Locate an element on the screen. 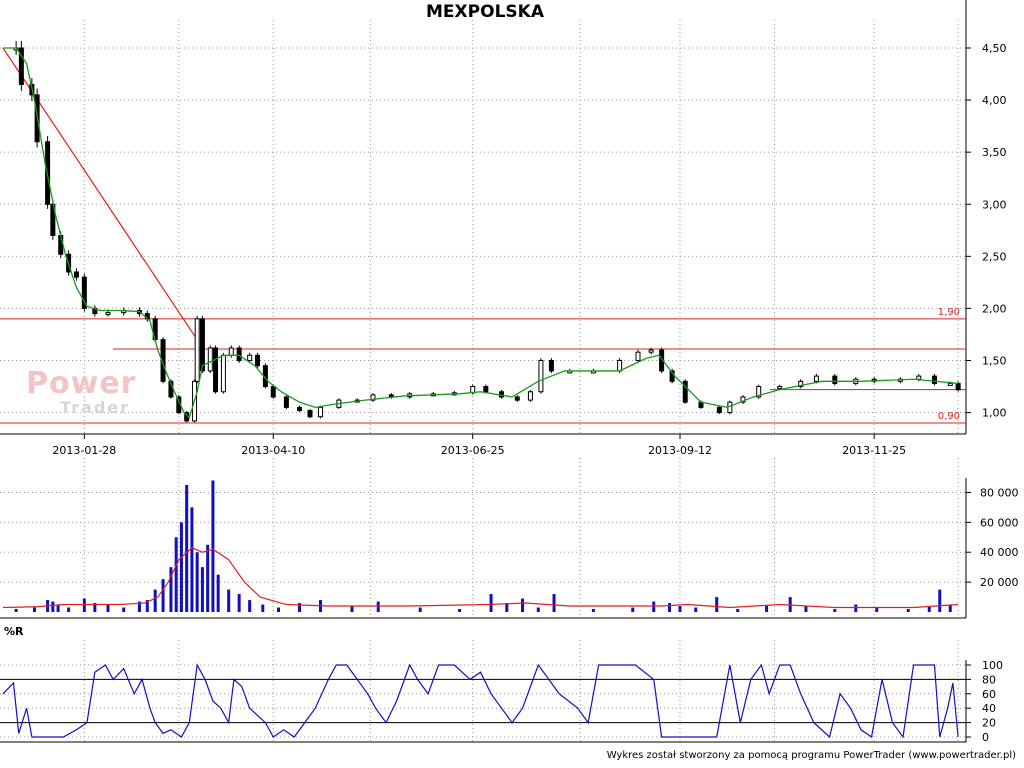  level-label: 1,90 is located at coordinates (949, 312).